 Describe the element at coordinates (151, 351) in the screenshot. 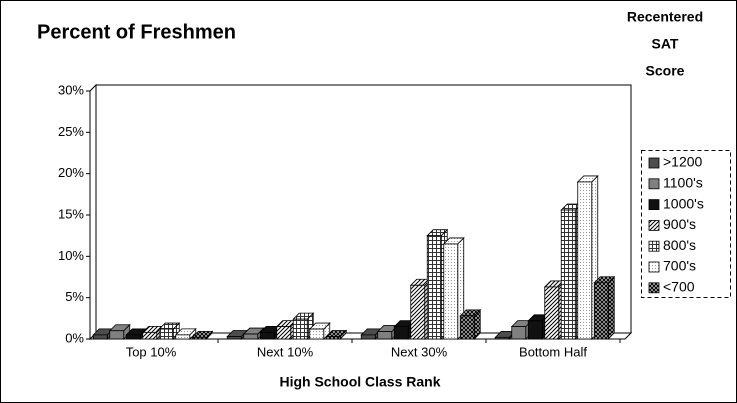

I see `x-tick-label: Top 10%` at that location.